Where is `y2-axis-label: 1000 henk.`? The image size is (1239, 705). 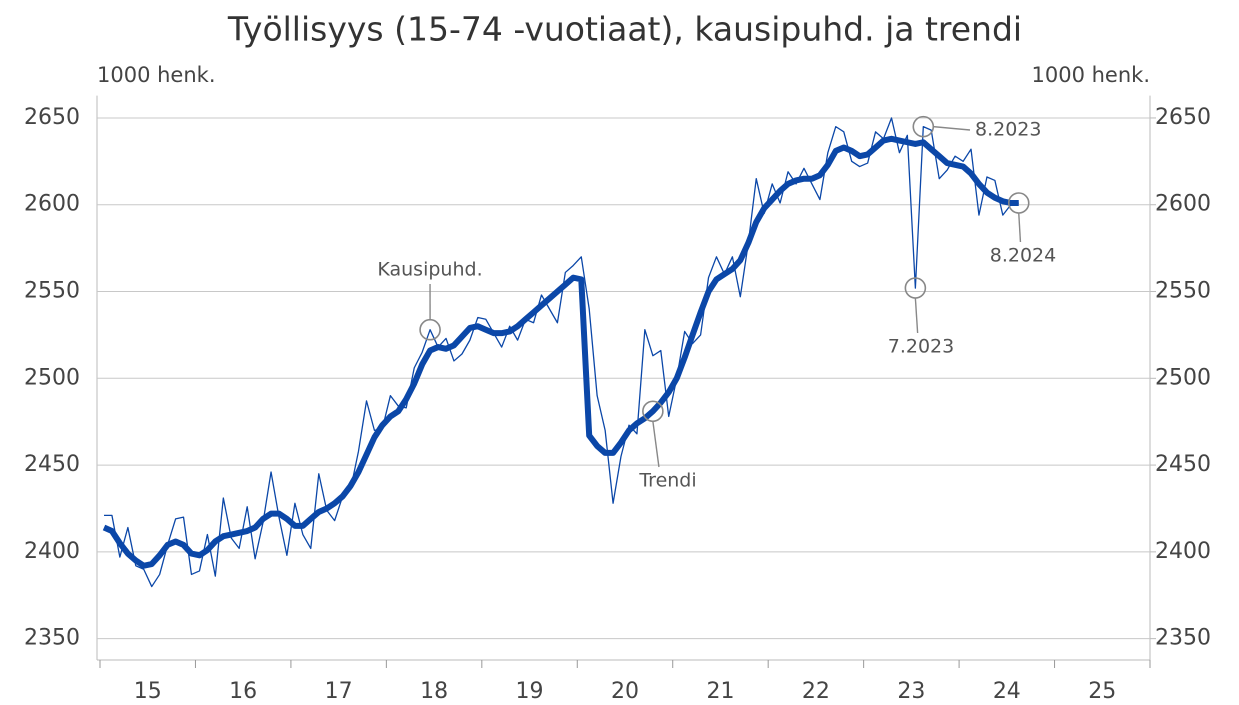 y2-axis-label: 1000 henk. is located at coordinates (1091, 75).